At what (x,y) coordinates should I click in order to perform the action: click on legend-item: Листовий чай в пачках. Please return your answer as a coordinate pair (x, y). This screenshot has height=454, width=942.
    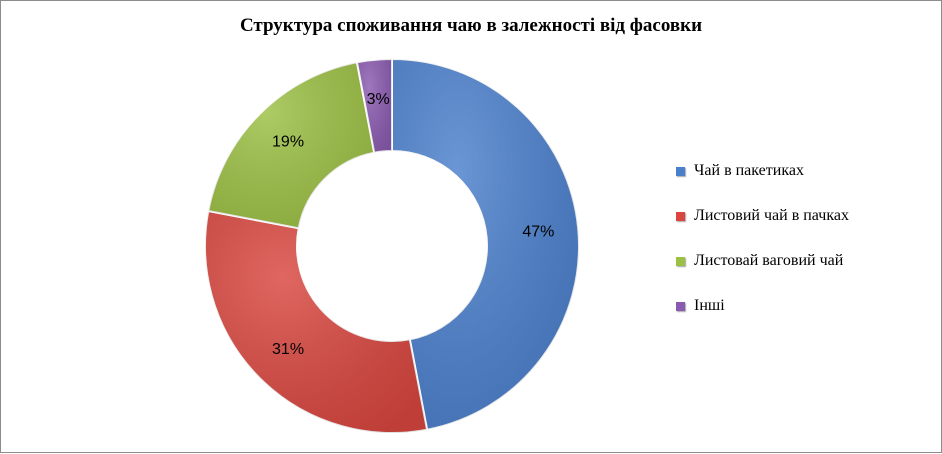
    Looking at the image, I should click on (762, 216).